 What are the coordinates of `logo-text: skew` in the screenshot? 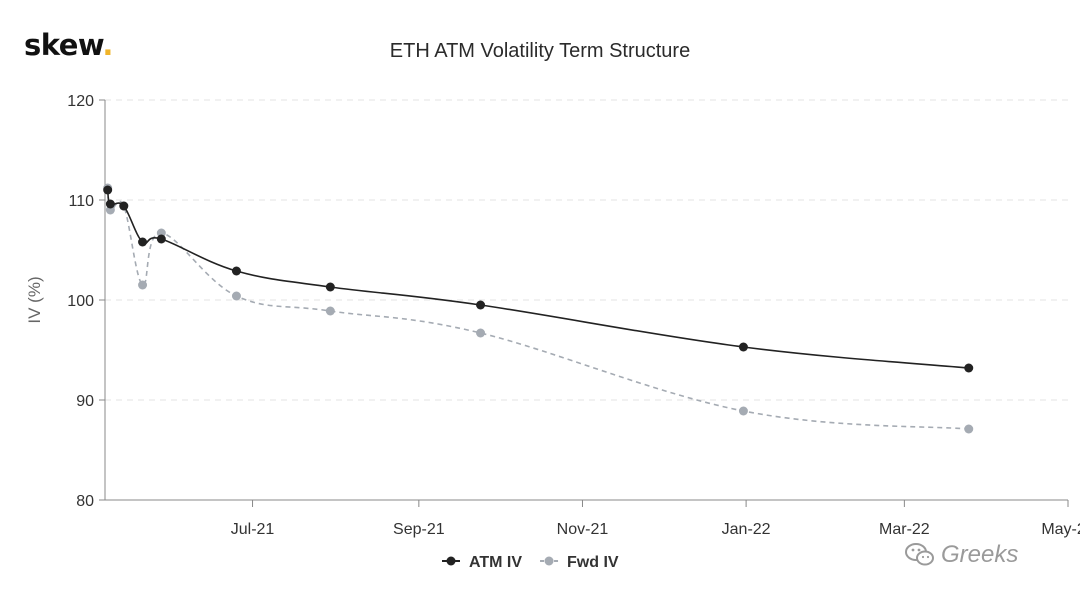 It's located at (63, 45).